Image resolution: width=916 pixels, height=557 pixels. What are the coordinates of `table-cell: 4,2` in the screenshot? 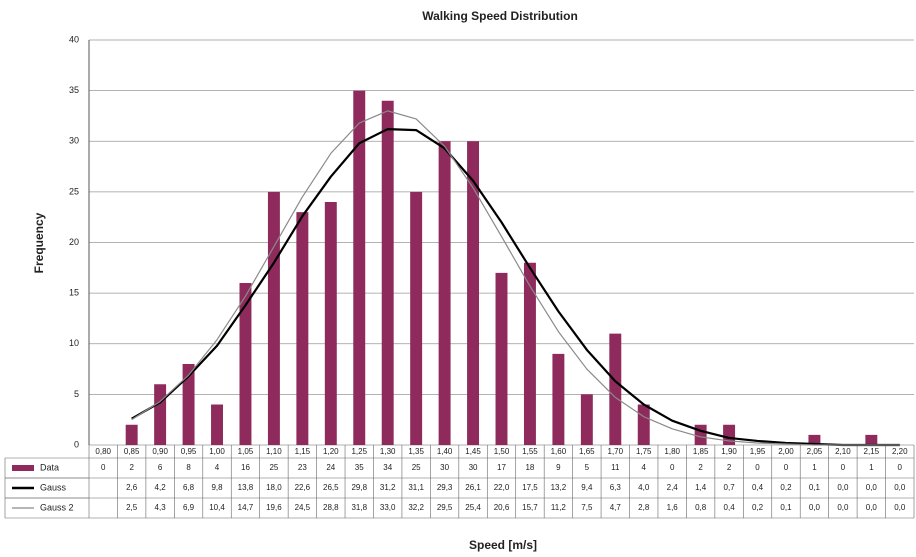 It's located at (161, 487).